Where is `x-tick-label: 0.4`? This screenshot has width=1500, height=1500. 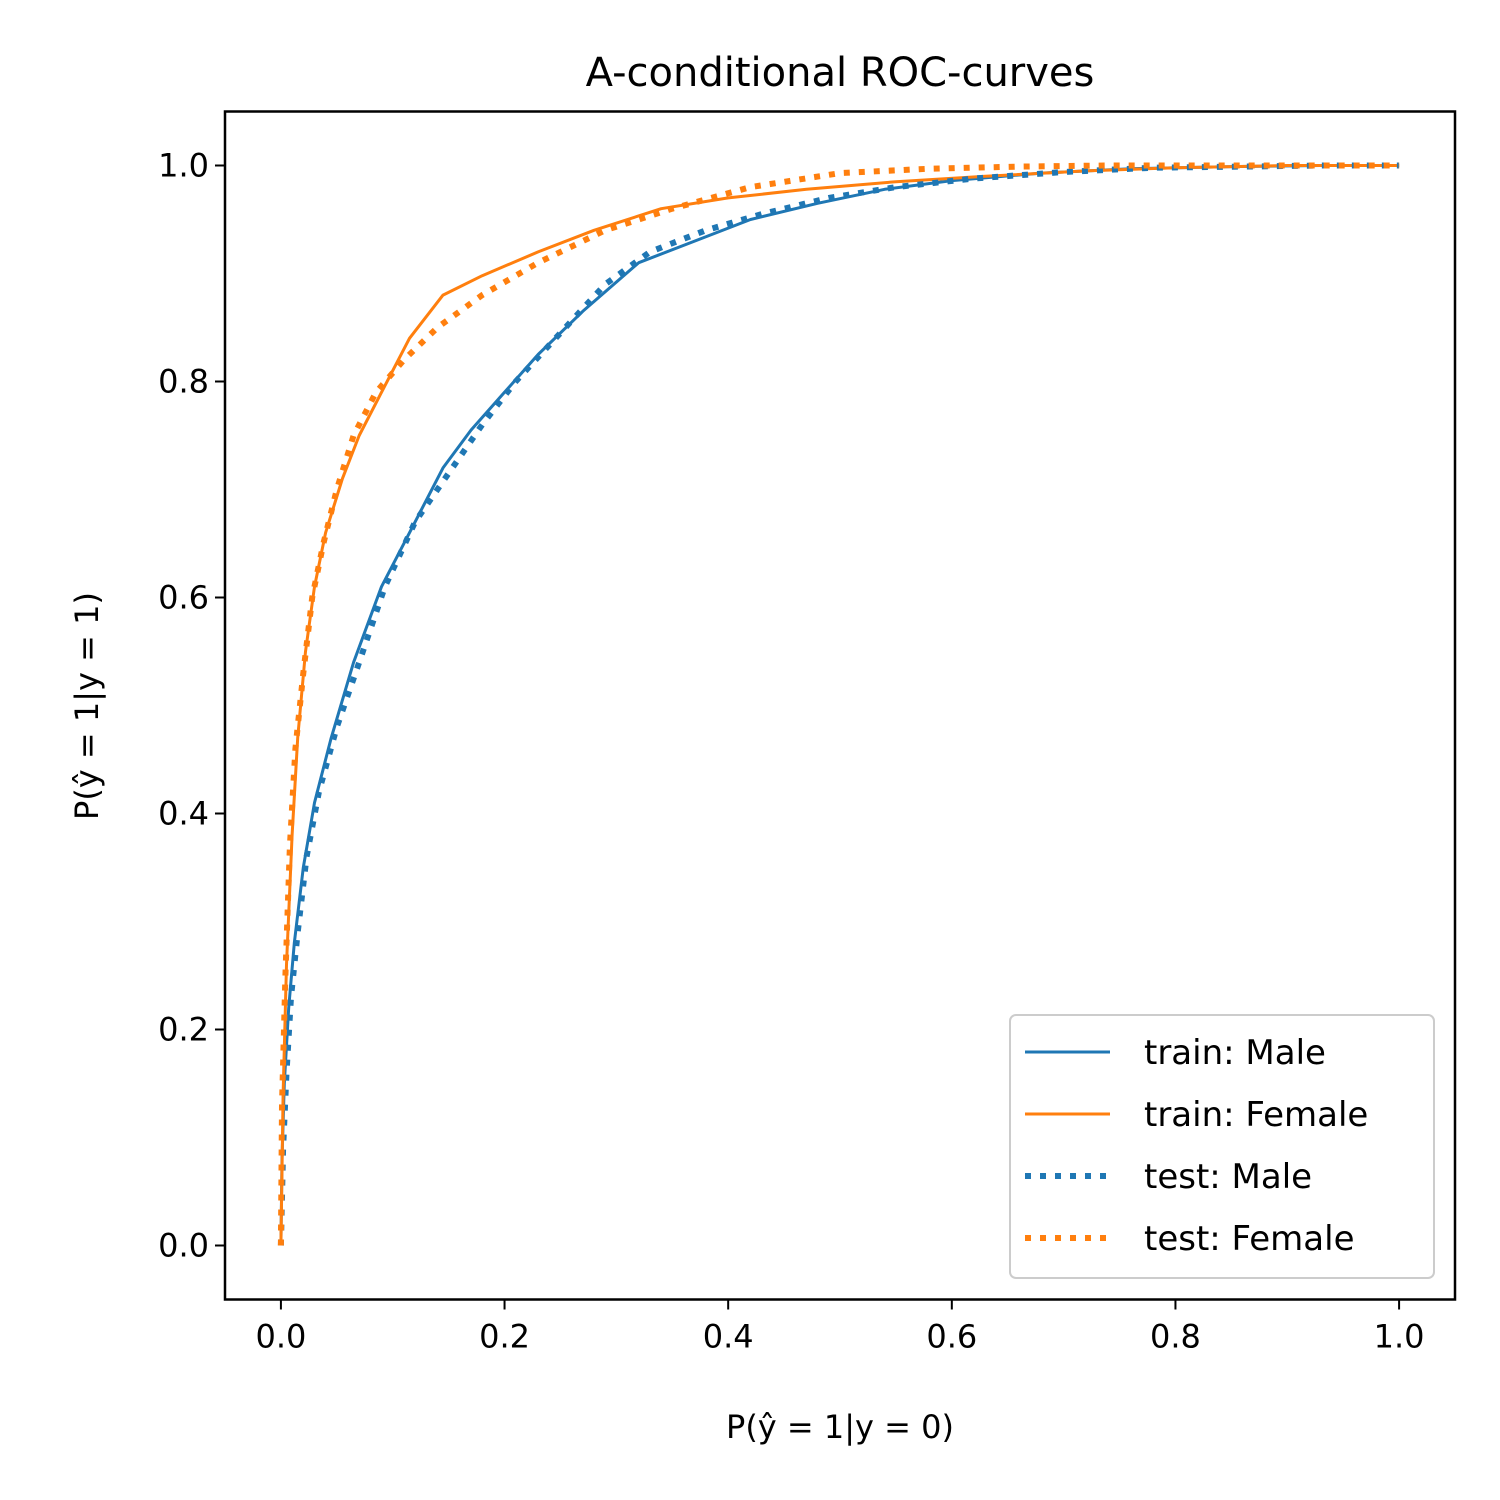
x-tick-label: 0.4 is located at coordinates (728, 1337).